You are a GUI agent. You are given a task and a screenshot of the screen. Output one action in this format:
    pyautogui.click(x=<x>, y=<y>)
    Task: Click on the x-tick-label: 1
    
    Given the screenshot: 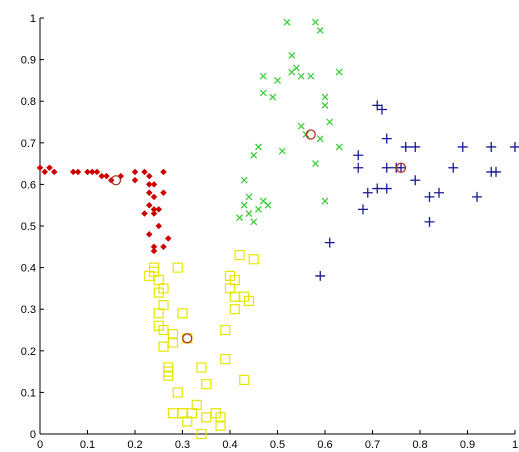 What is the action you would take?
    pyautogui.click(x=515, y=445)
    